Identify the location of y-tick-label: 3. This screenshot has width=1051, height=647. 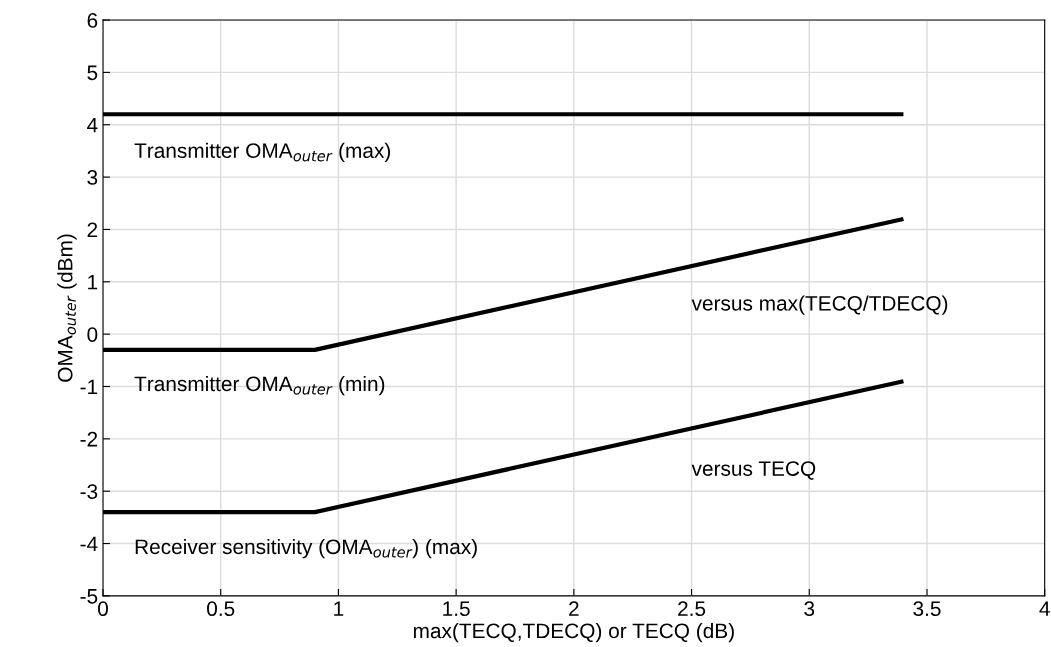
(92, 177).